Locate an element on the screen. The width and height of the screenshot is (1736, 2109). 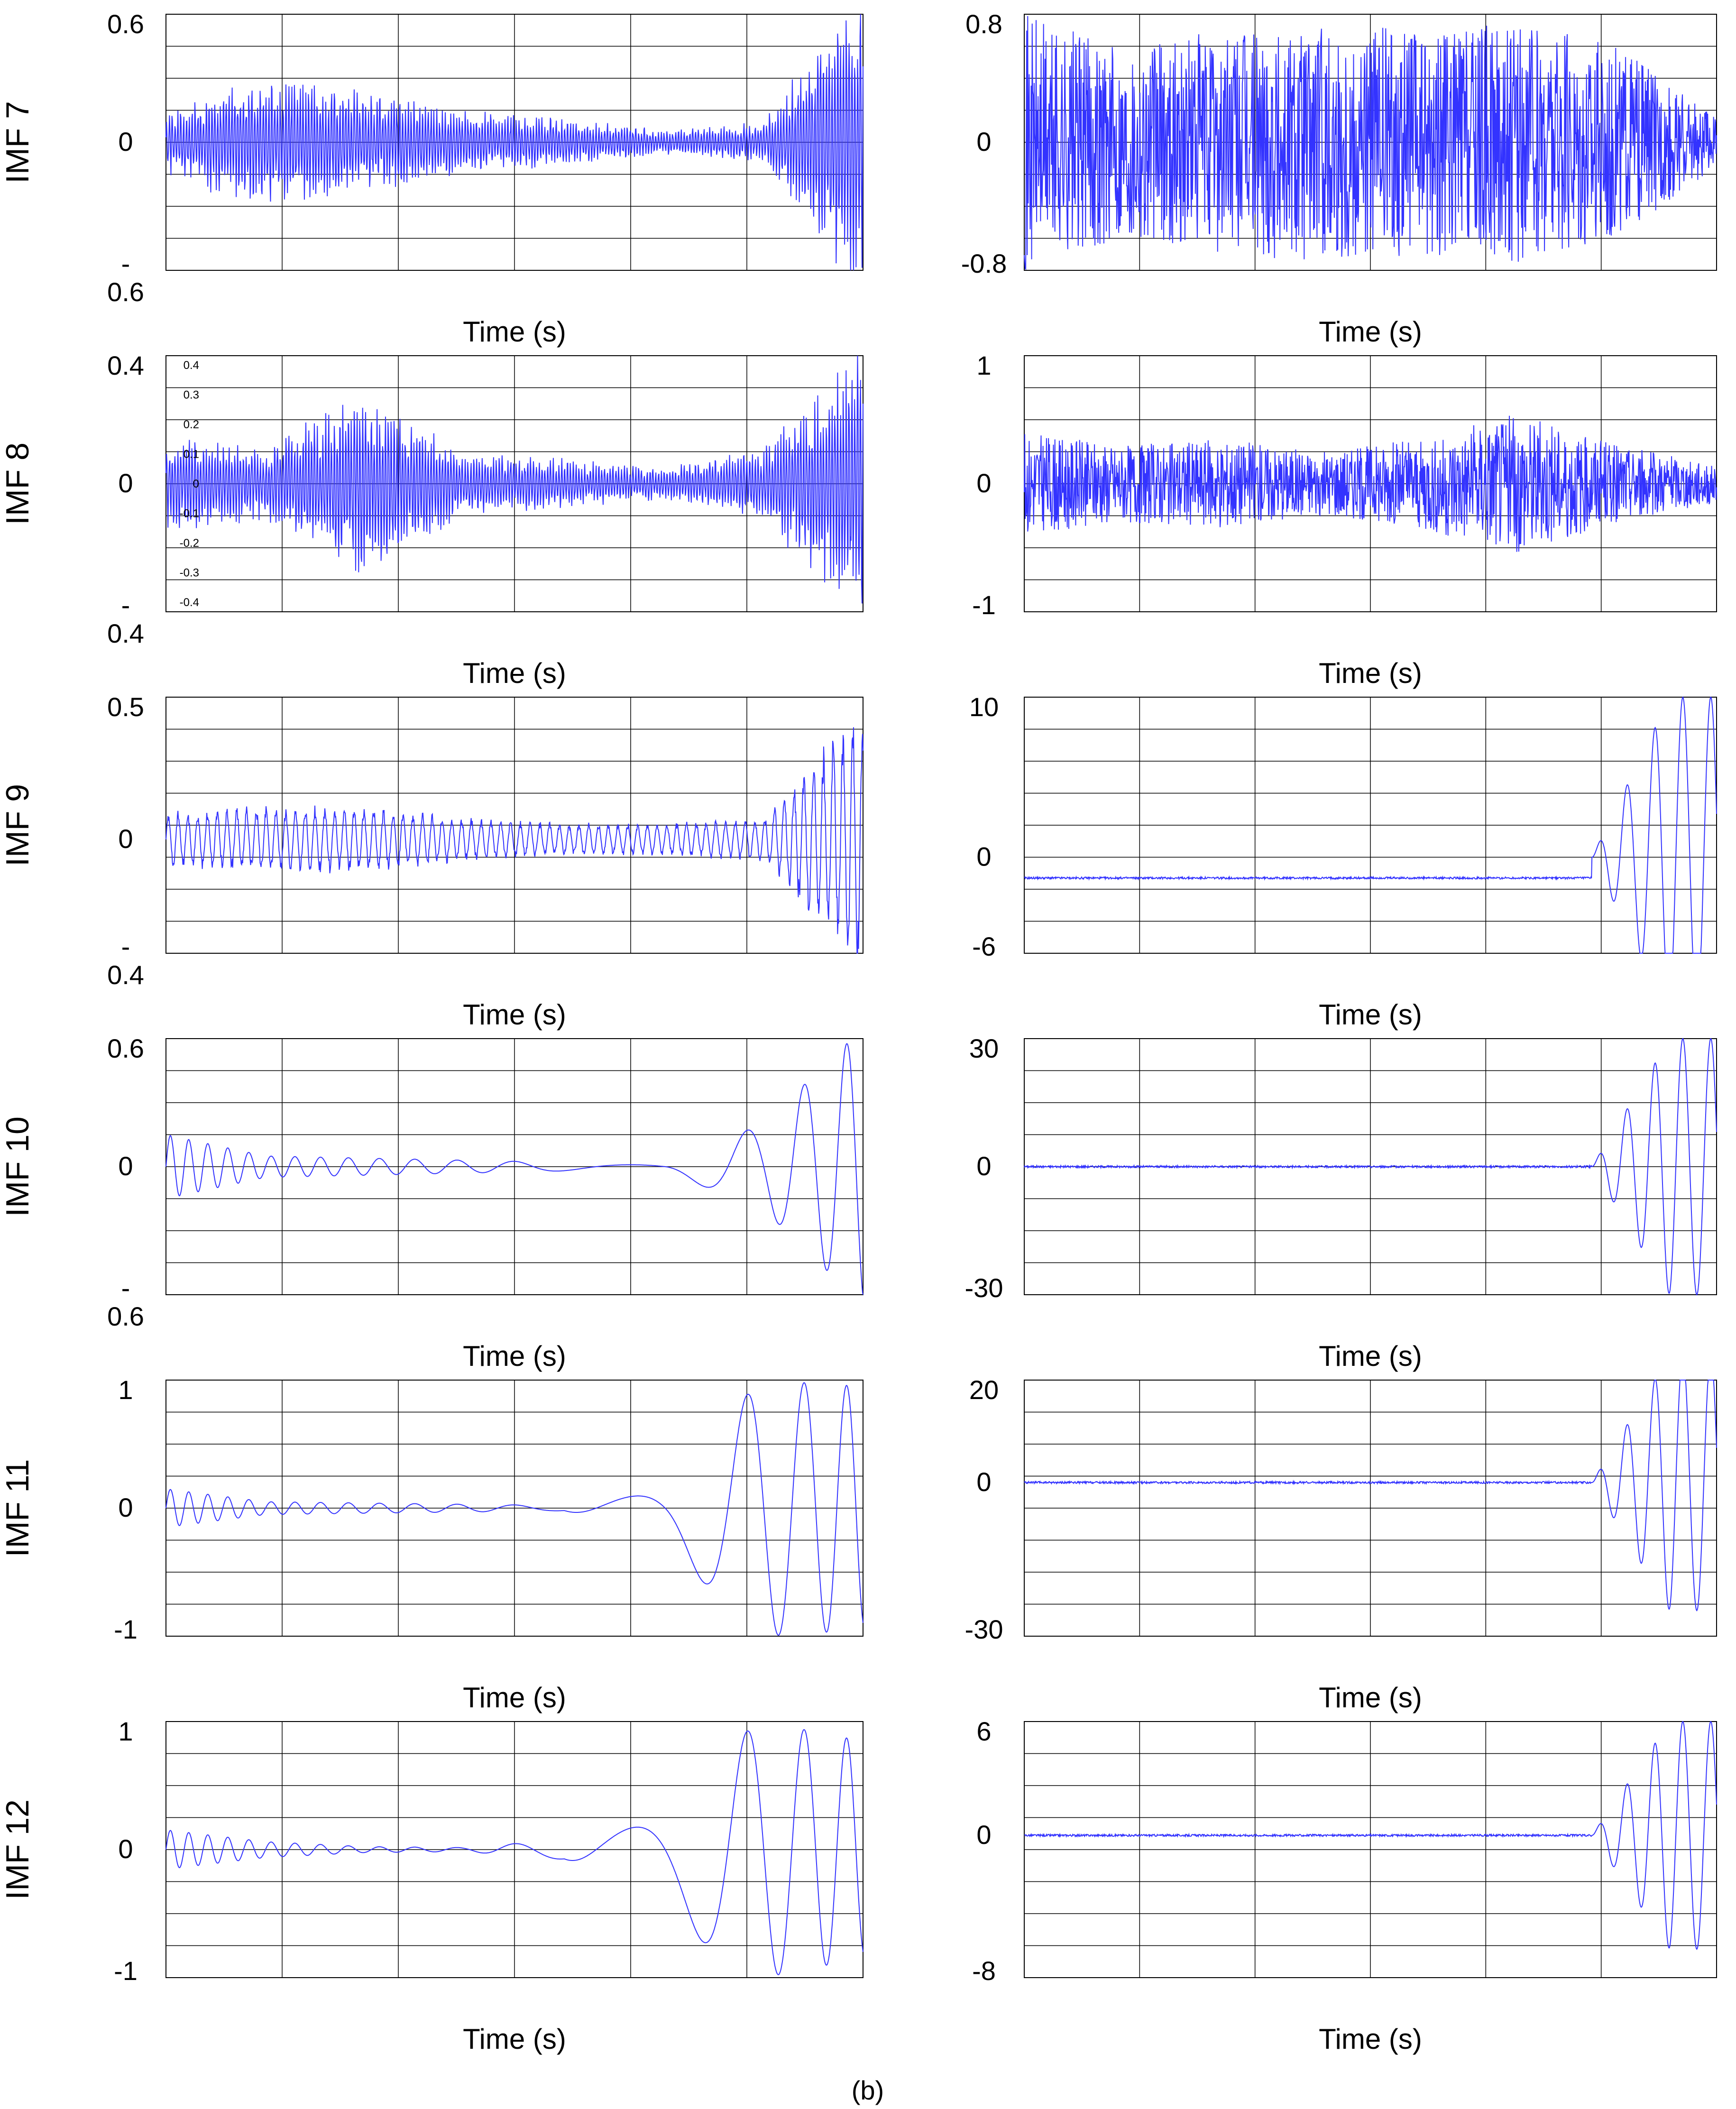
y-tick-label: 0.4 is located at coordinates (126, 365).